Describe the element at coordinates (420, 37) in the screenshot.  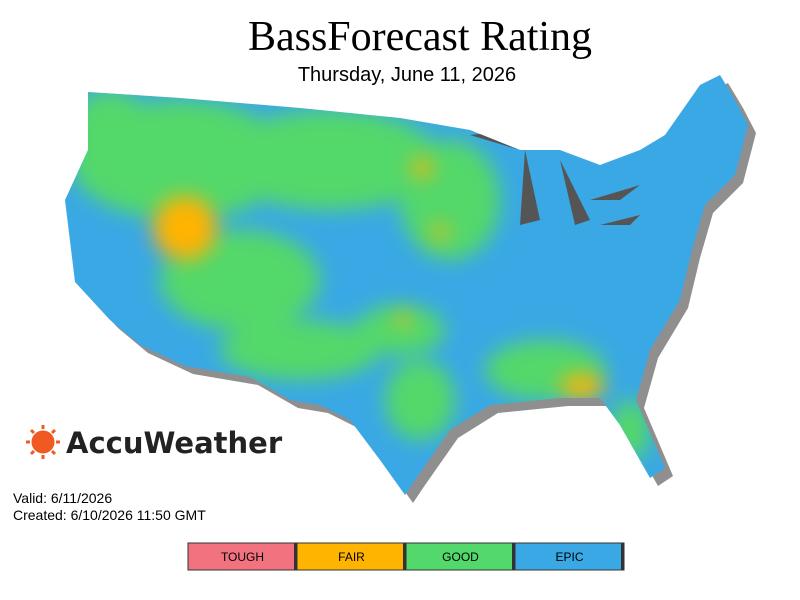
I see `title: BassForecast Rating` at that location.